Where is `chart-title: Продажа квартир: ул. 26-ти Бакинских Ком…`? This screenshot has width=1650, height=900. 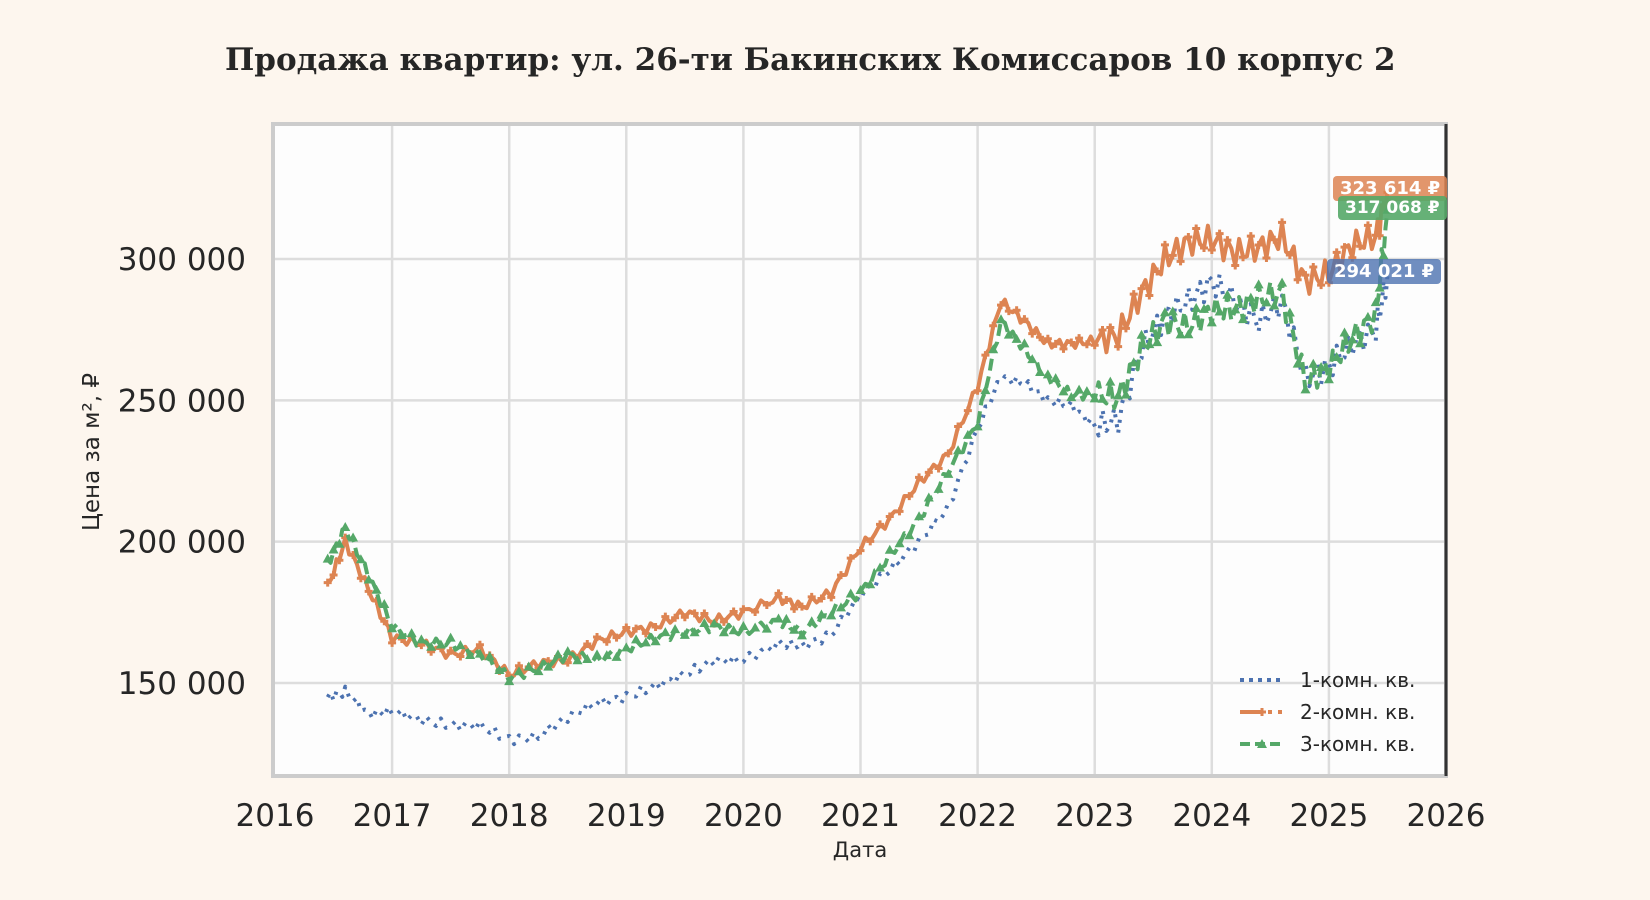
chart-title: Продажа квартир: ул. 26-ти Бакинских Ком… is located at coordinates (810, 60).